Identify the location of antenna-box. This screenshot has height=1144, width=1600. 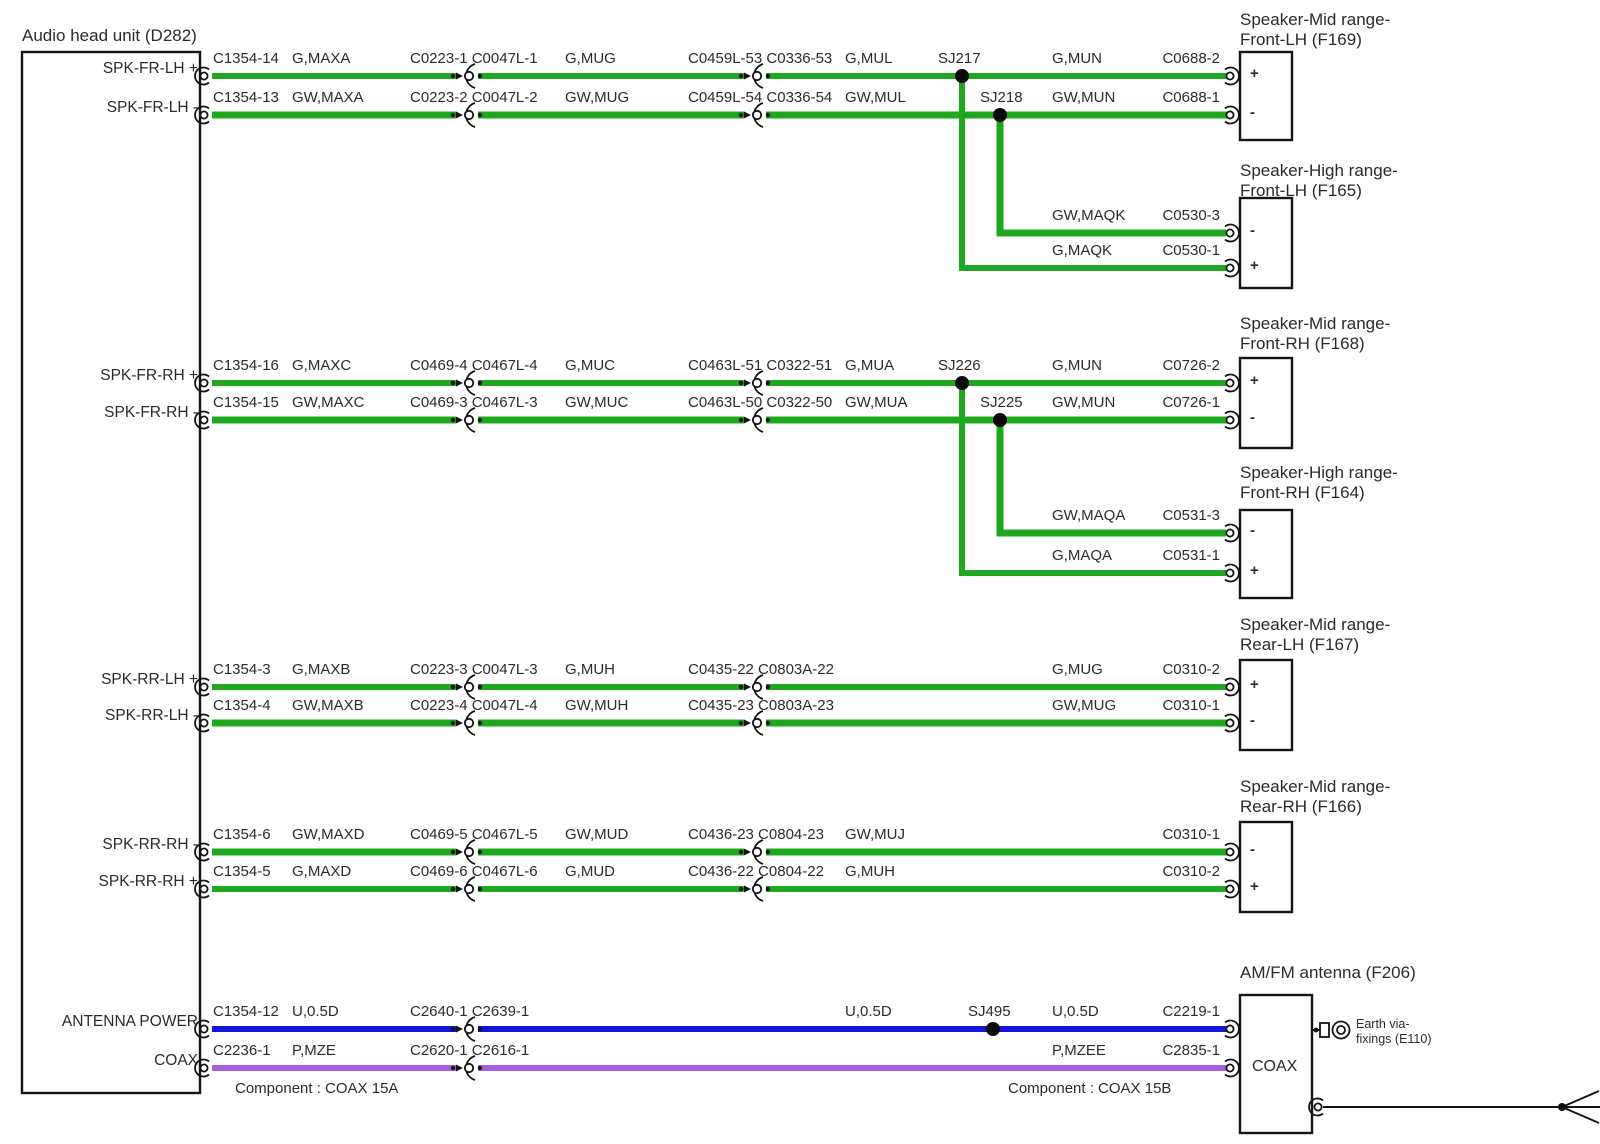
(1276, 1064).